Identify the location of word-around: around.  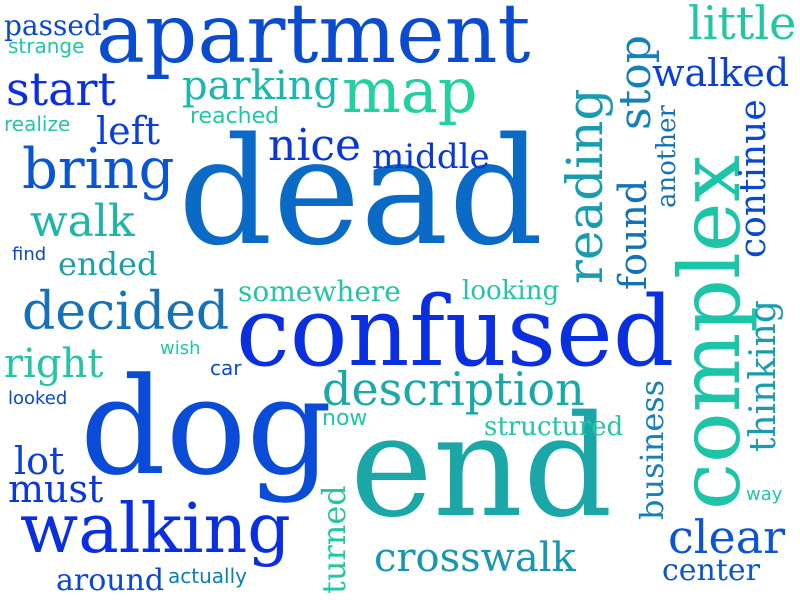
(110, 580).